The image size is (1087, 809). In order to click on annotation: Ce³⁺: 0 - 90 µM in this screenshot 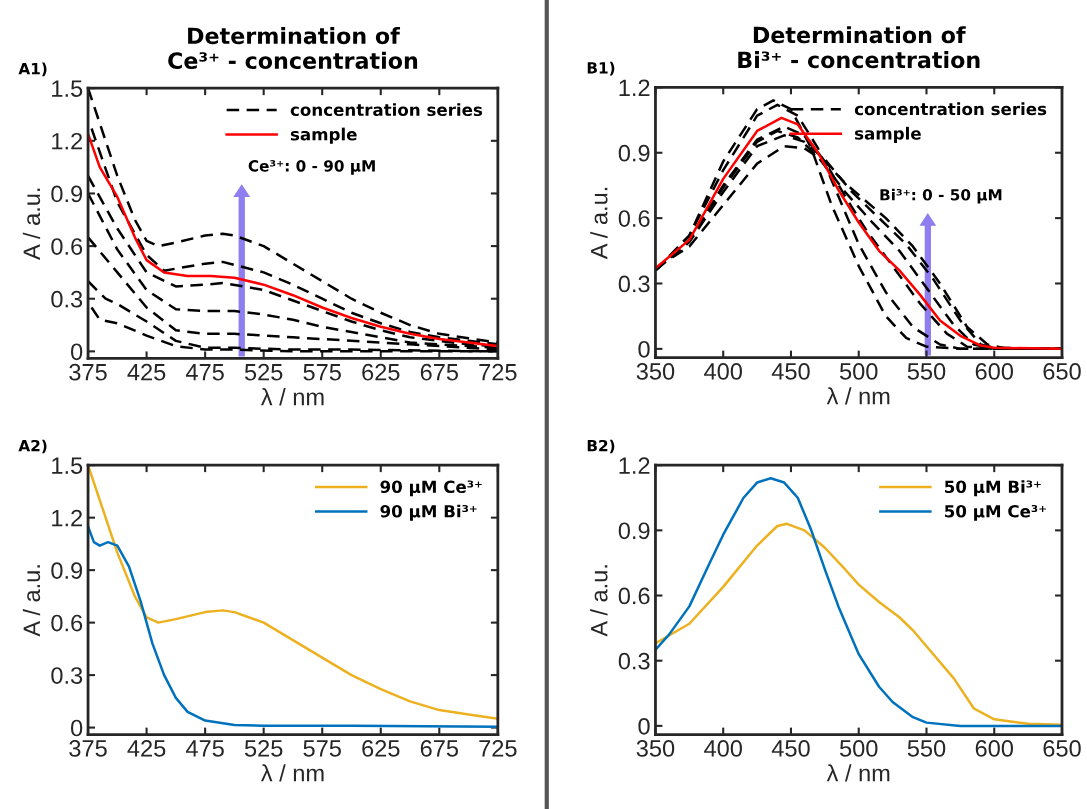, I will do `click(311, 167)`.